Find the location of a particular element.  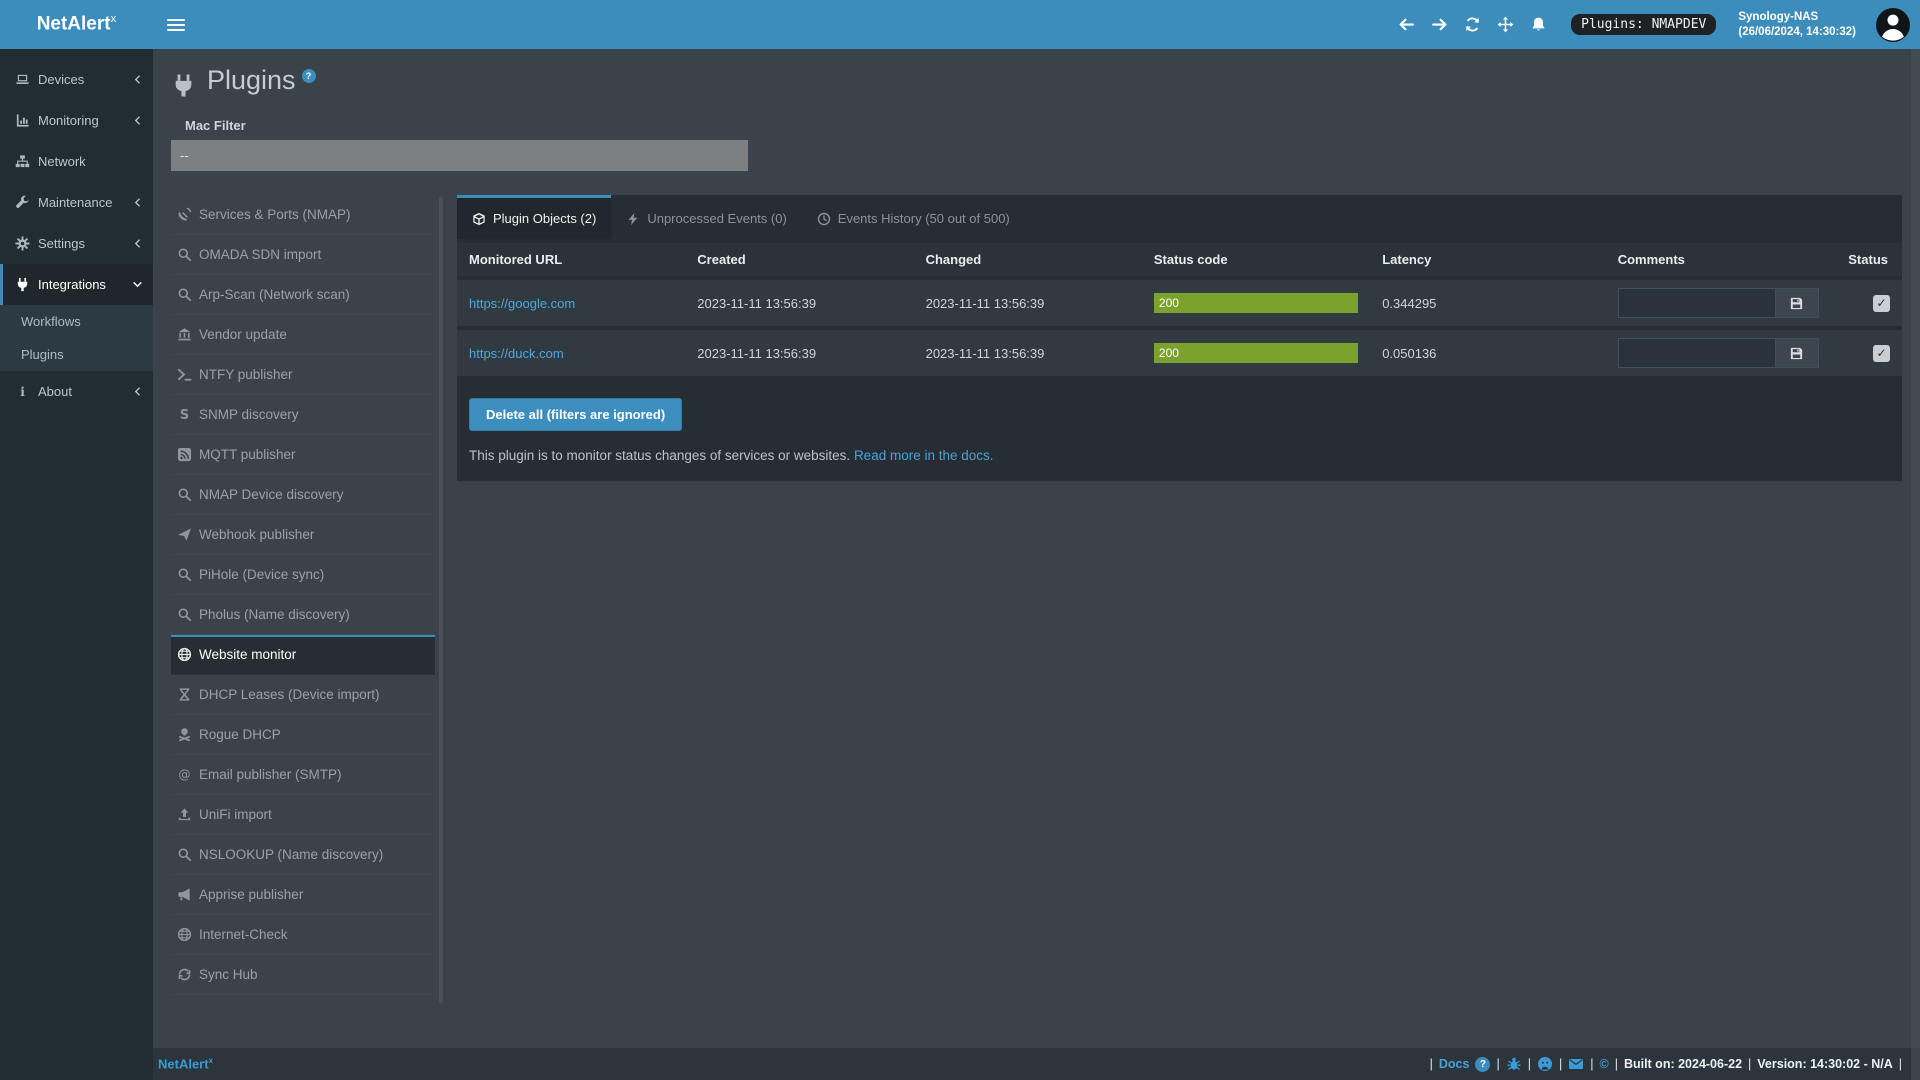

plugin-list-item: Vendor update is located at coordinates (303, 335).